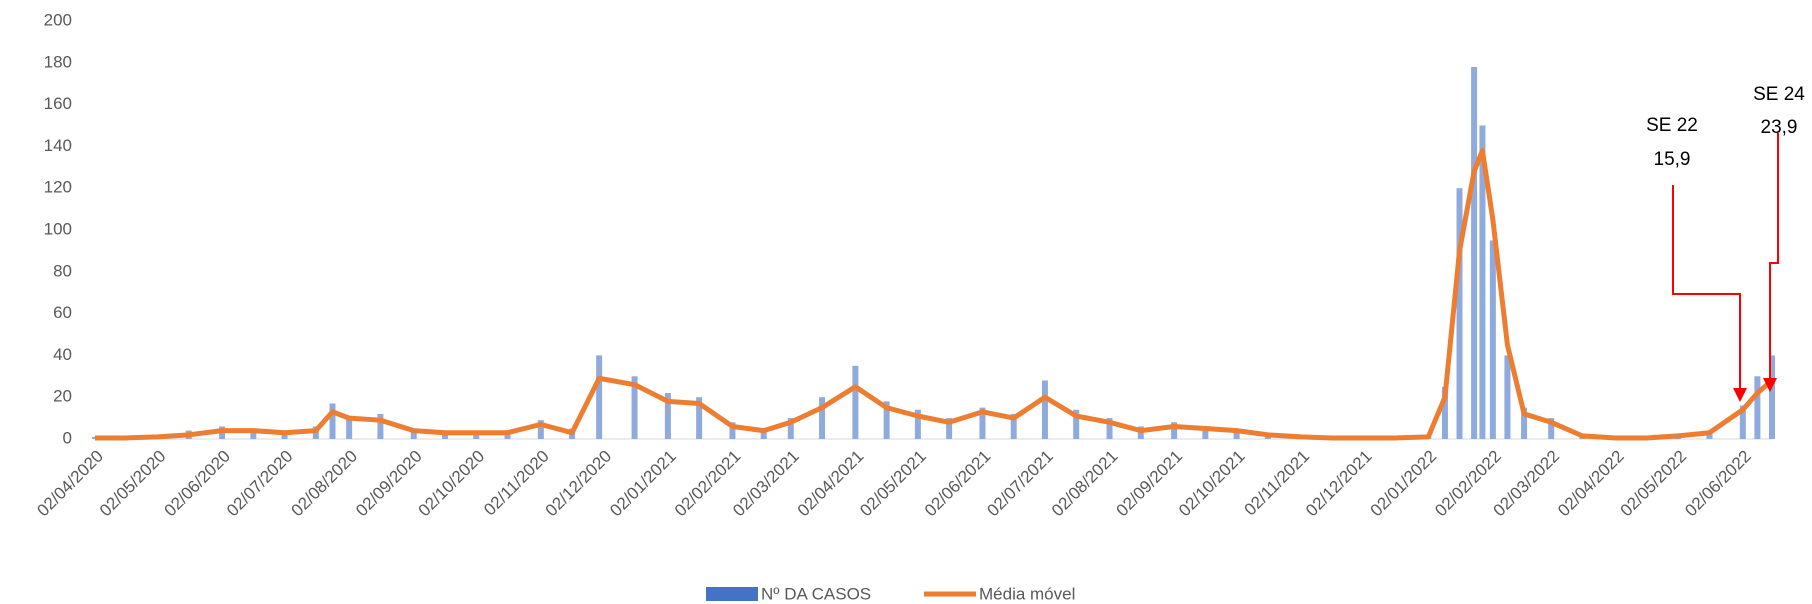  Describe the element at coordinates (197, 484) in the screenshot. I see `x-tick-label: 02/06/2020` at that location.